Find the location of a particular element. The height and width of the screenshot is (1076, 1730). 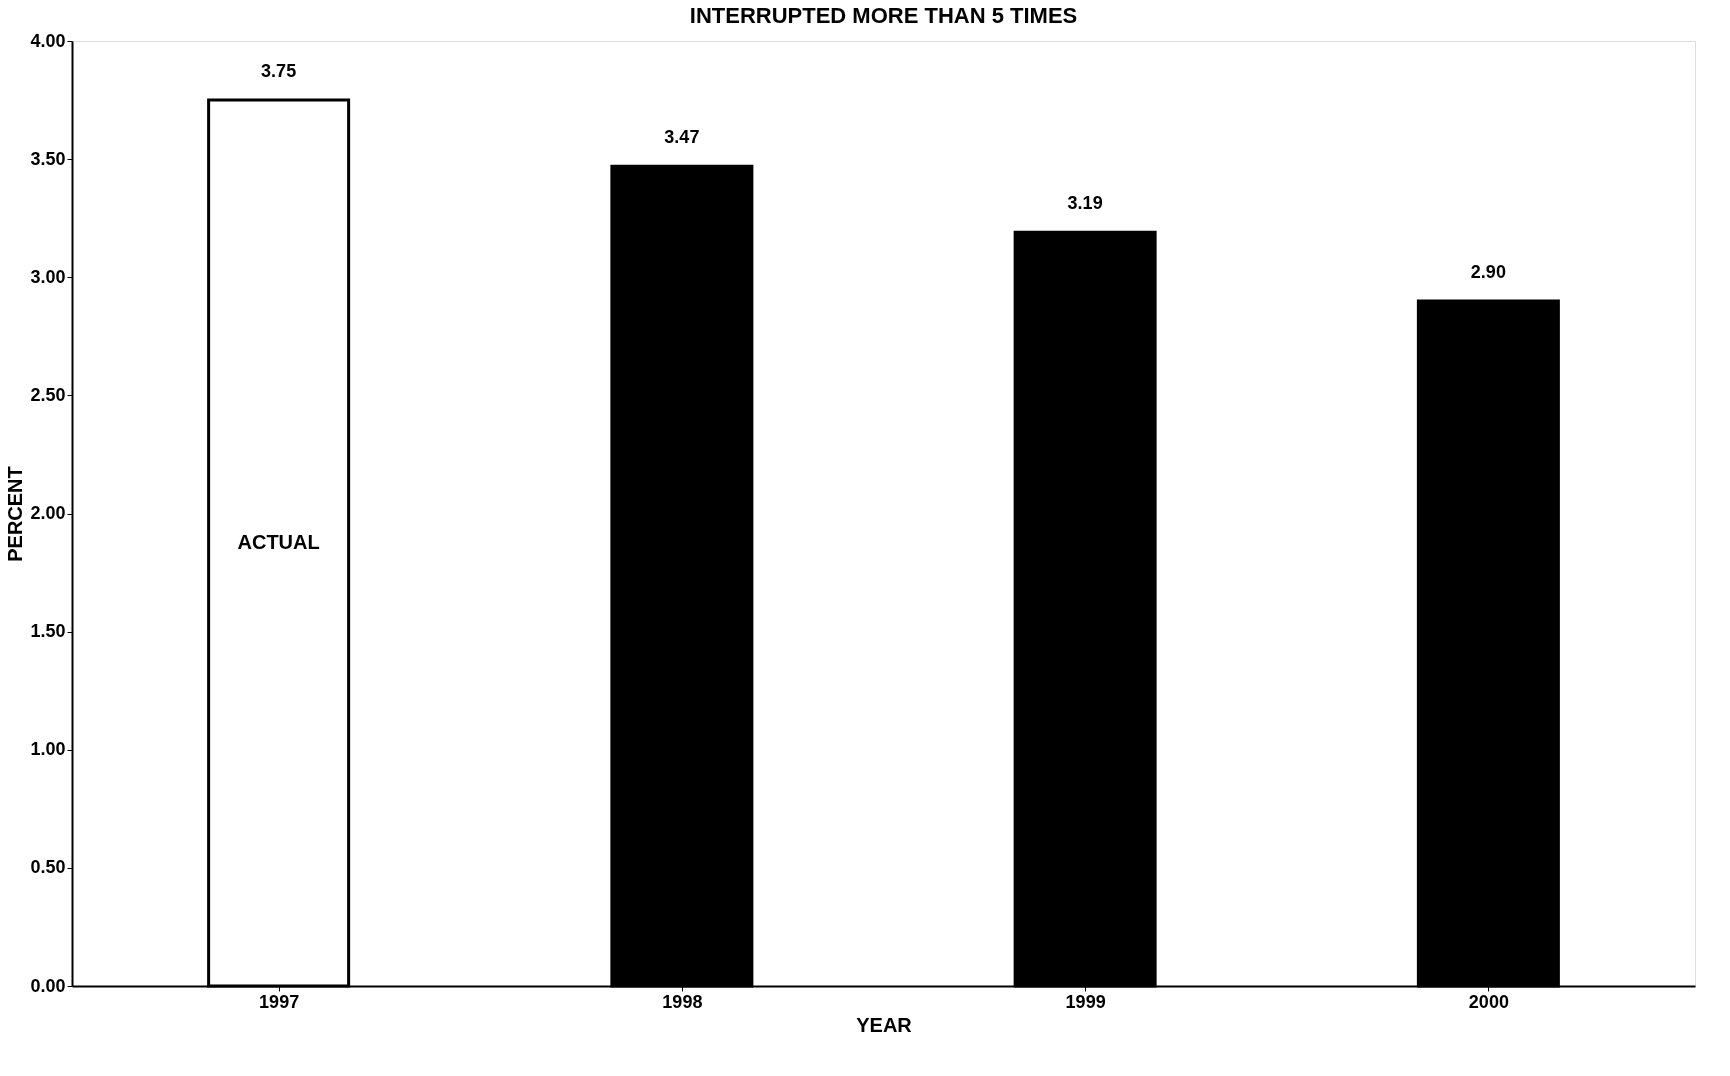

y-tick-label: 2.50 is located at coordinates (48, 394).